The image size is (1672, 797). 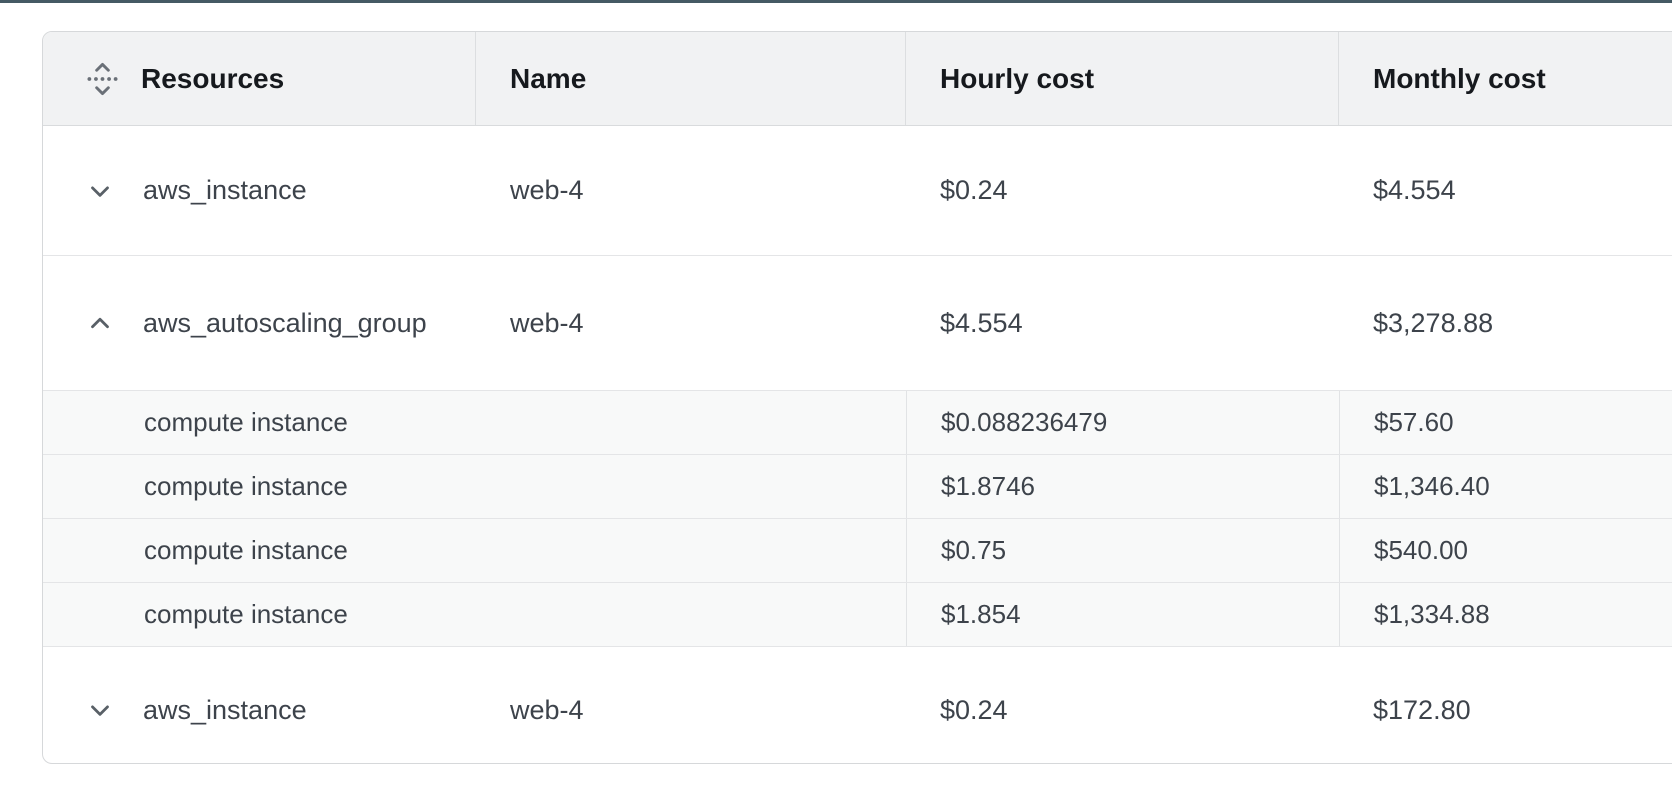 I want to click on column-header-hourly-cost: Hourly cost, so click(x=1122, y=78).